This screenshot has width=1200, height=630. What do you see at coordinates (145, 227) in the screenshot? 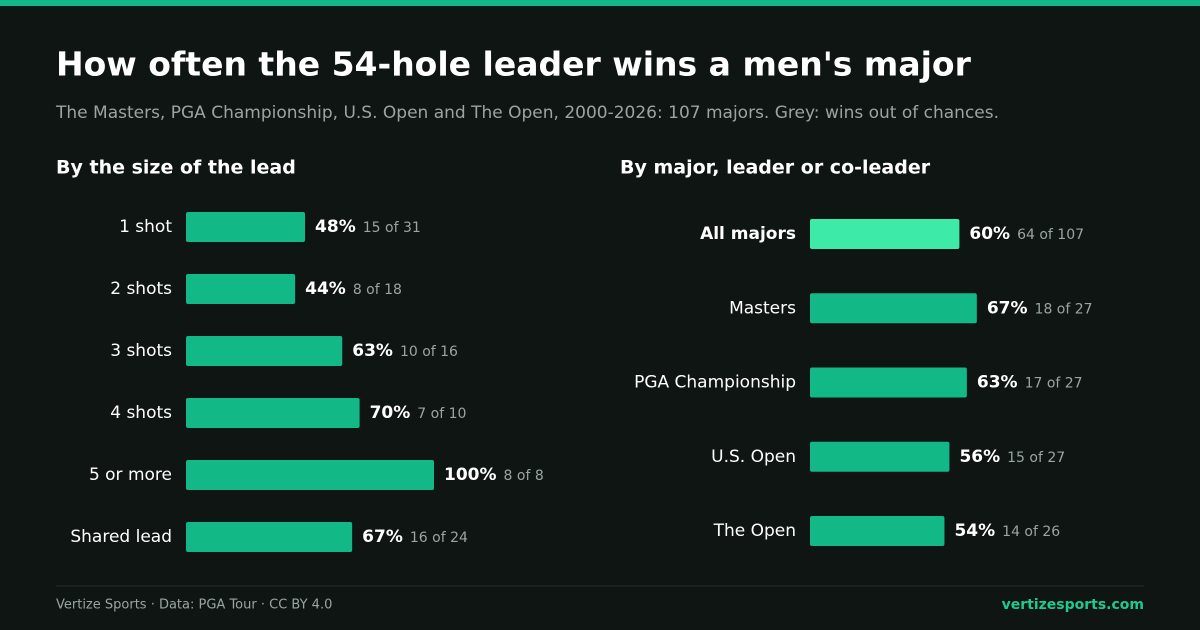
I see `category-label: 1 shot` at bounding box center [145, 227].